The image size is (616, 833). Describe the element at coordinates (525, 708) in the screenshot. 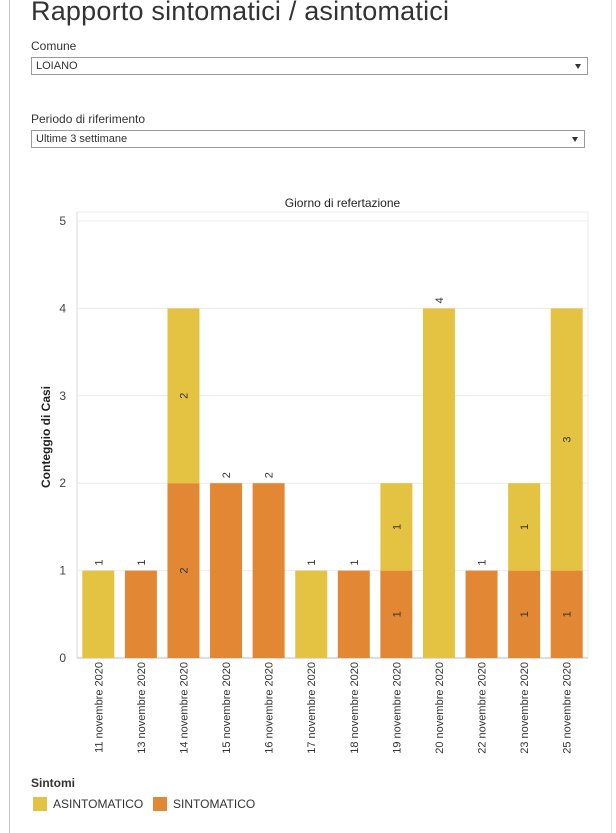

I see `x-tick-label: 23 novembre 2020` at that location.